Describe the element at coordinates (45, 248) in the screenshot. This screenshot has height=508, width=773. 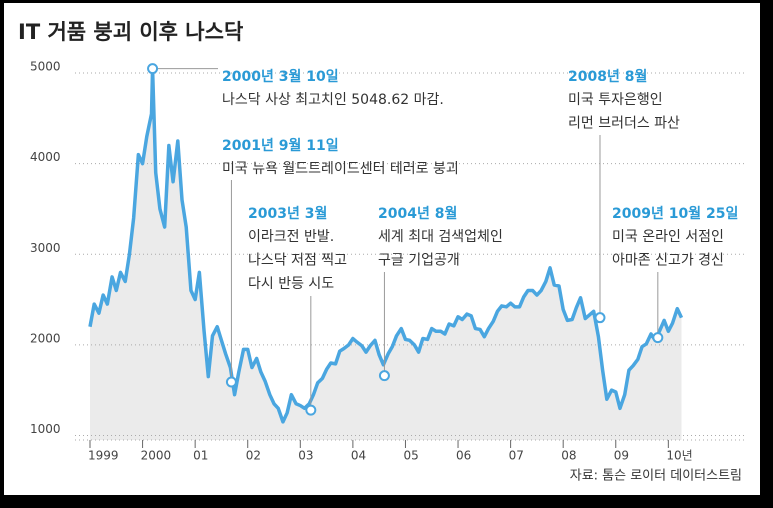
I see `y-tick-label: 3000` at that location.